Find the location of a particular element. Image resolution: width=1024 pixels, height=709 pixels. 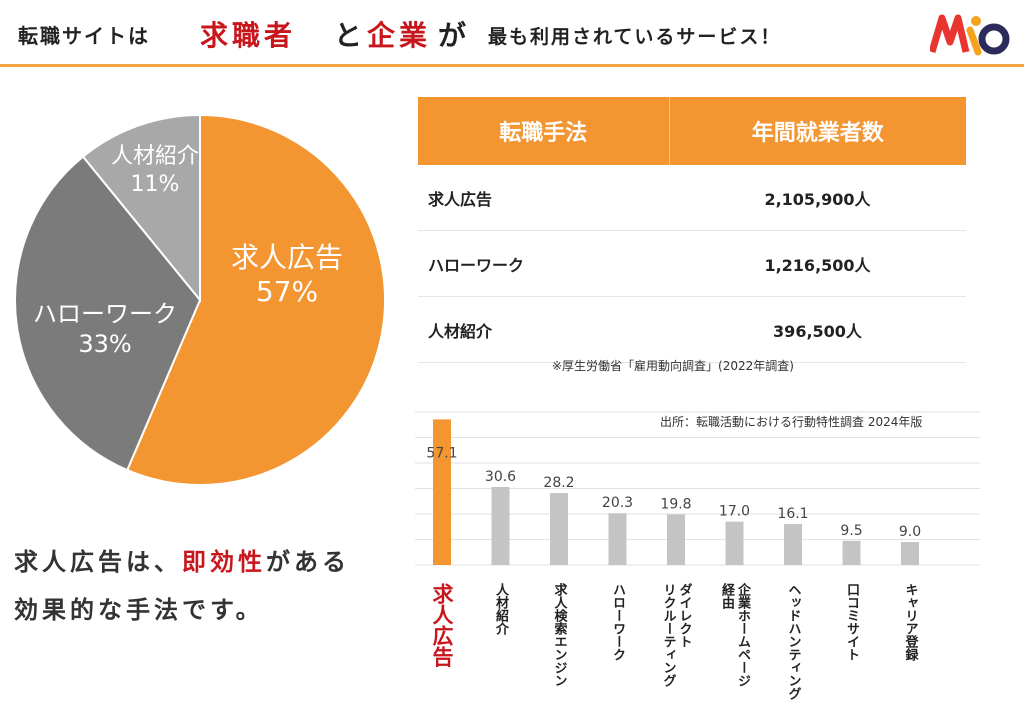

summary-message: 求人広告は、即効性がある 効果的な手法です。 is located at coordinates (182, 586).